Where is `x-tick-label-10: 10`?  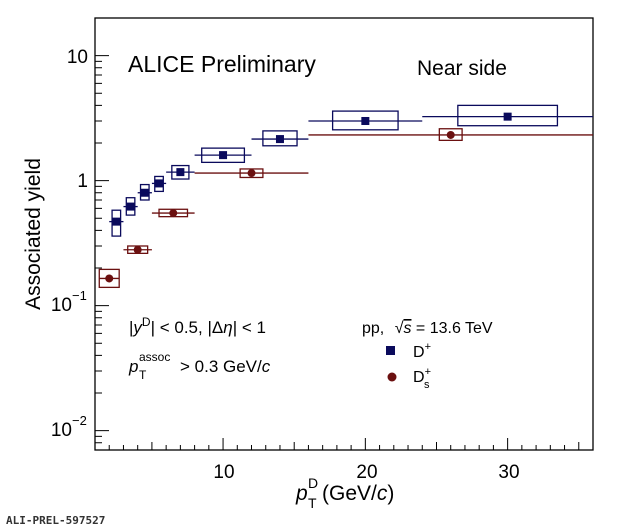
x-tick-label-10: 10 is located at coordinates (223, 472).